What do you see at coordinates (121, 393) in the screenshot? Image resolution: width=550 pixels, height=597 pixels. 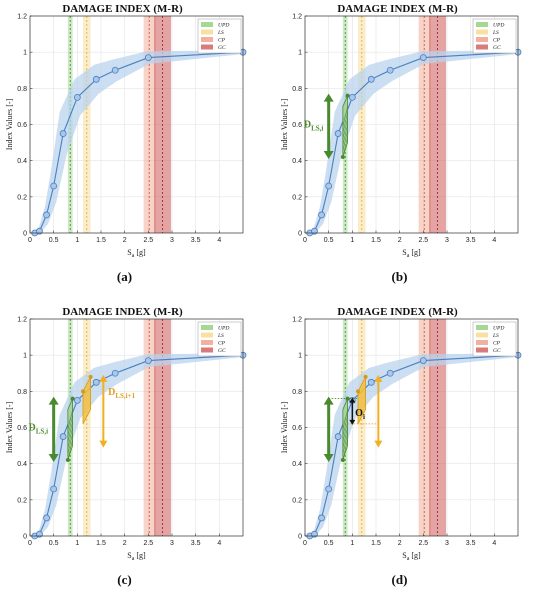 I see `annotation-dls-i1: DLS,i+1` at bounding box center [121, 393].